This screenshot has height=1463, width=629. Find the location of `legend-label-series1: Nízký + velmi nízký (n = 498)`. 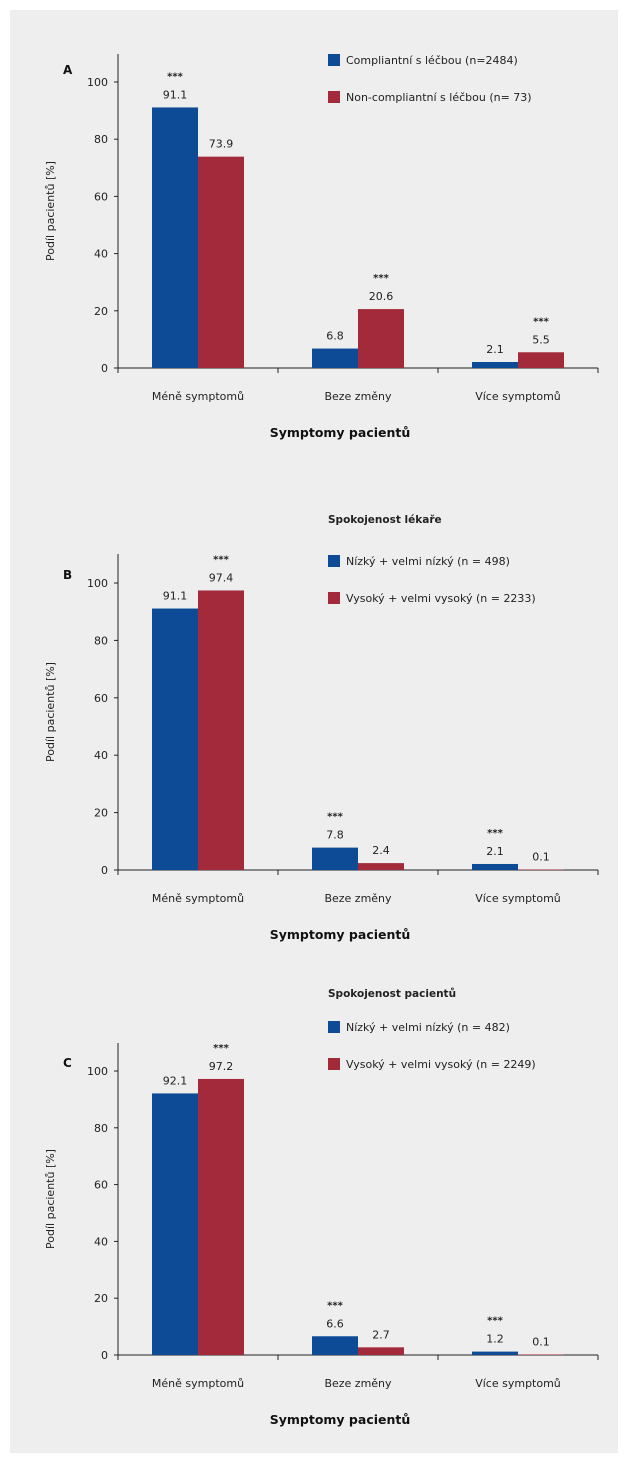

legend-label-series1: Nízký + velmi nízký (n = 498) is located at coordinates (428, 561).